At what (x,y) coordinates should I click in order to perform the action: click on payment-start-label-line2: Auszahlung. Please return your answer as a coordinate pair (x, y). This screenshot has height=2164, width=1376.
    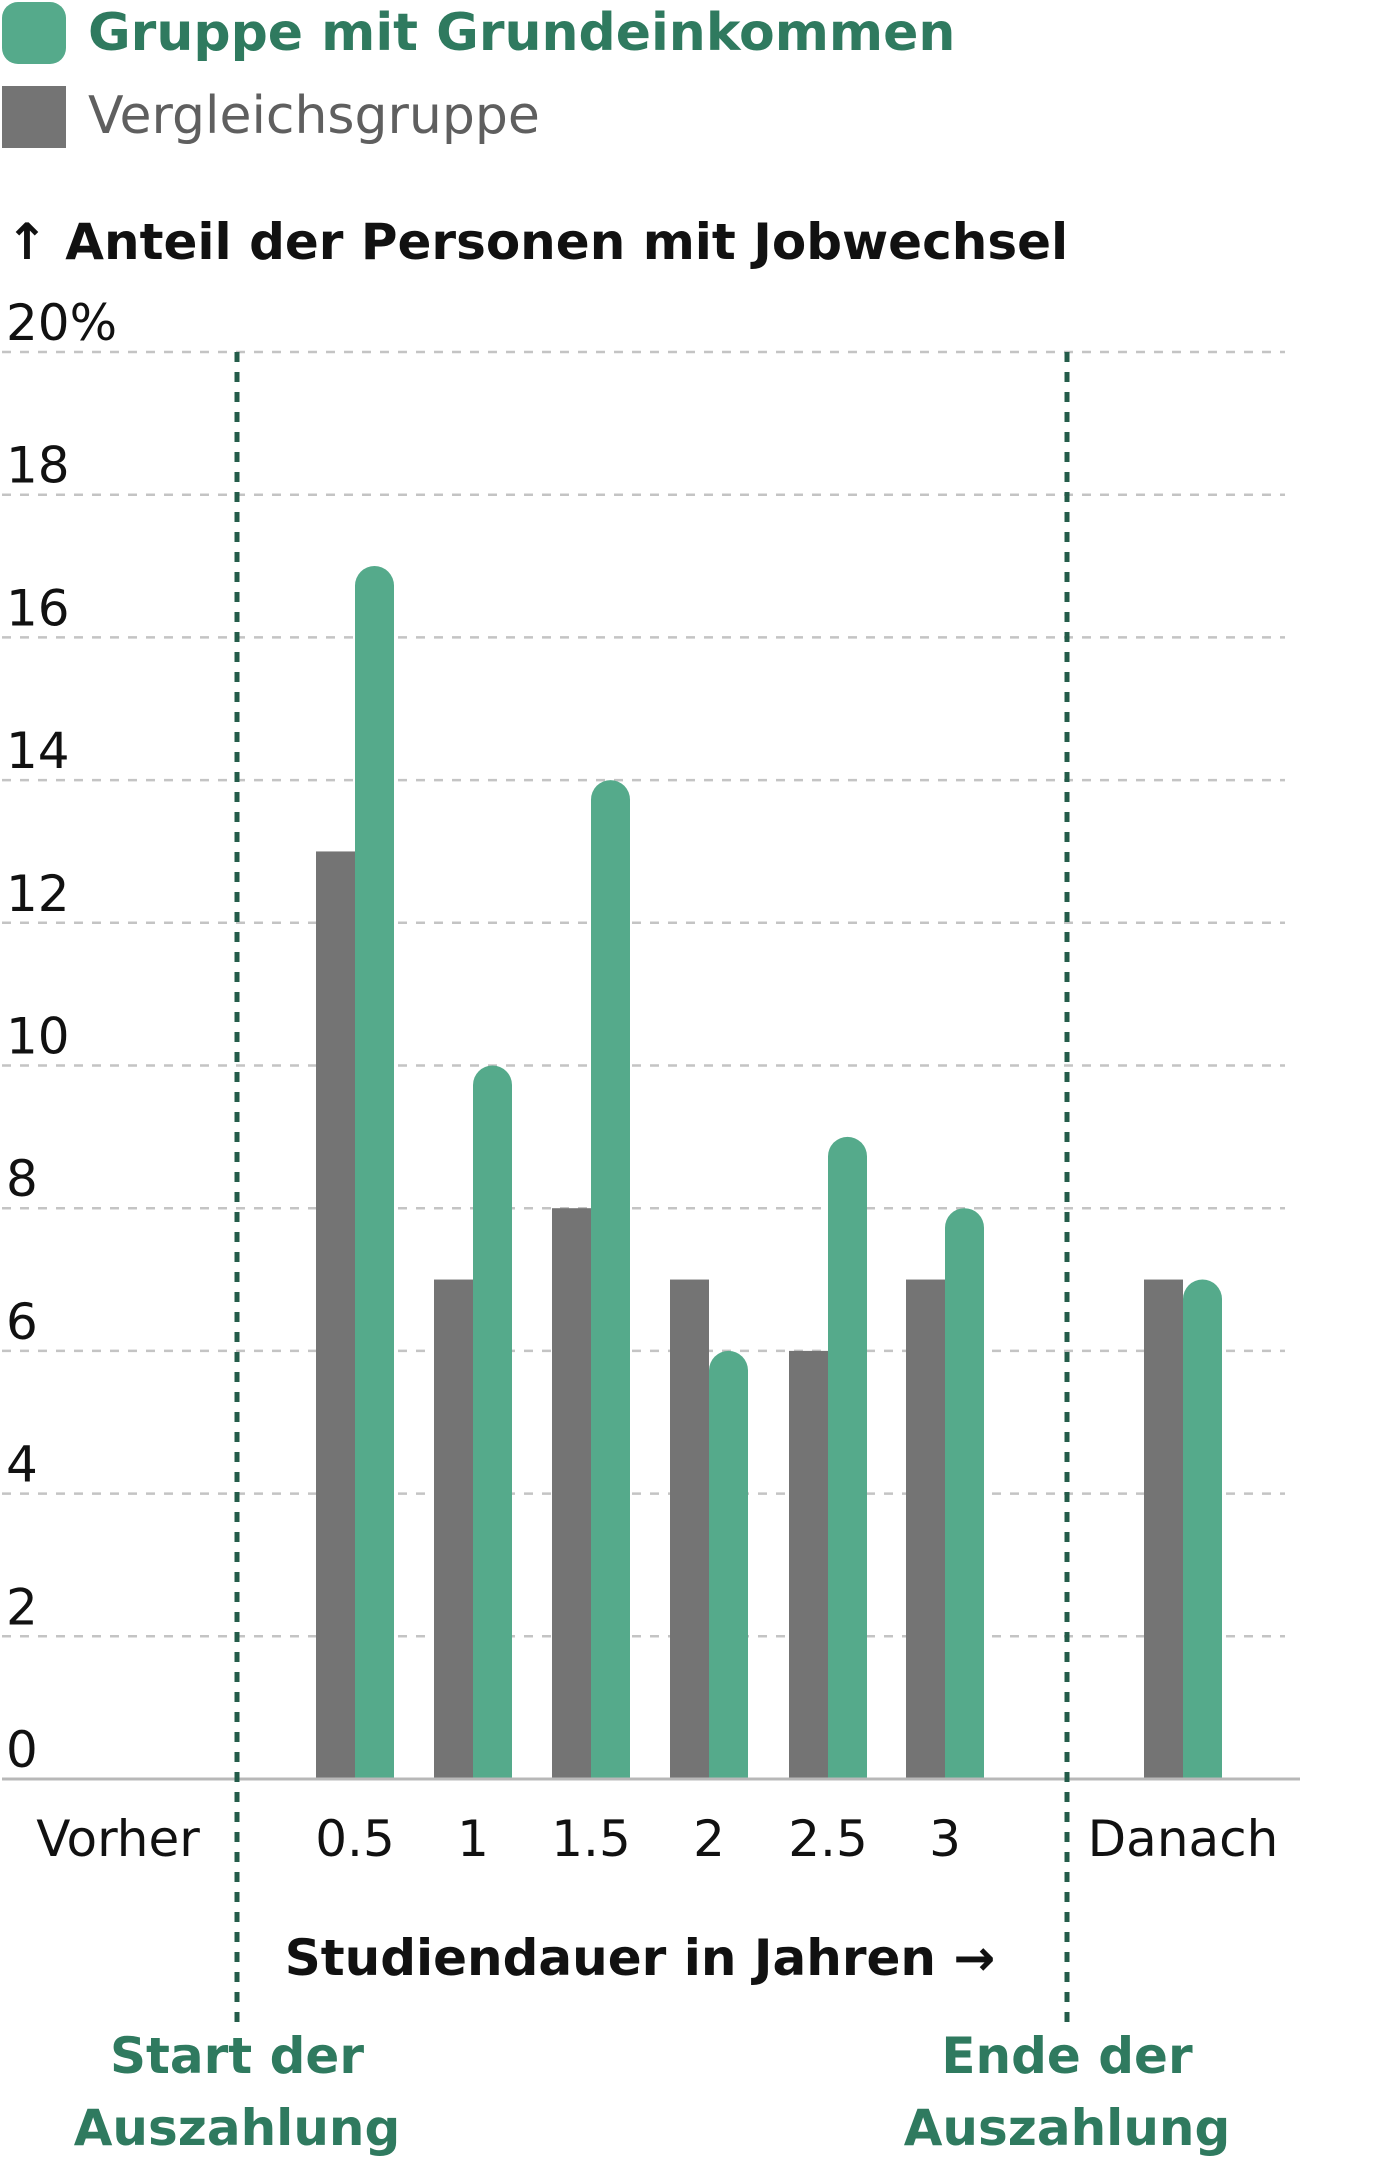
    Looking at the image, I should click on (237, 2128).